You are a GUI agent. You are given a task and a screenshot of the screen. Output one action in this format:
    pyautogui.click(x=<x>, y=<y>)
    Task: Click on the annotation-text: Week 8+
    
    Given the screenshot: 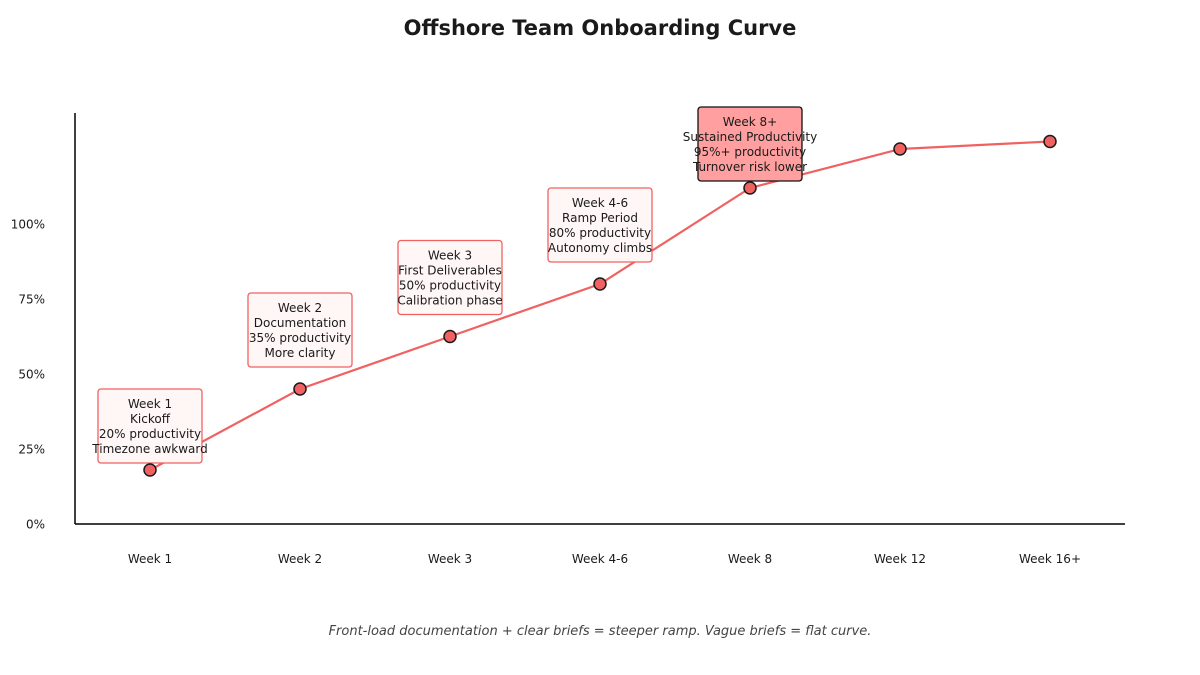 What is the action you would take?
    pyautogui.click(x=750, y=122)
    